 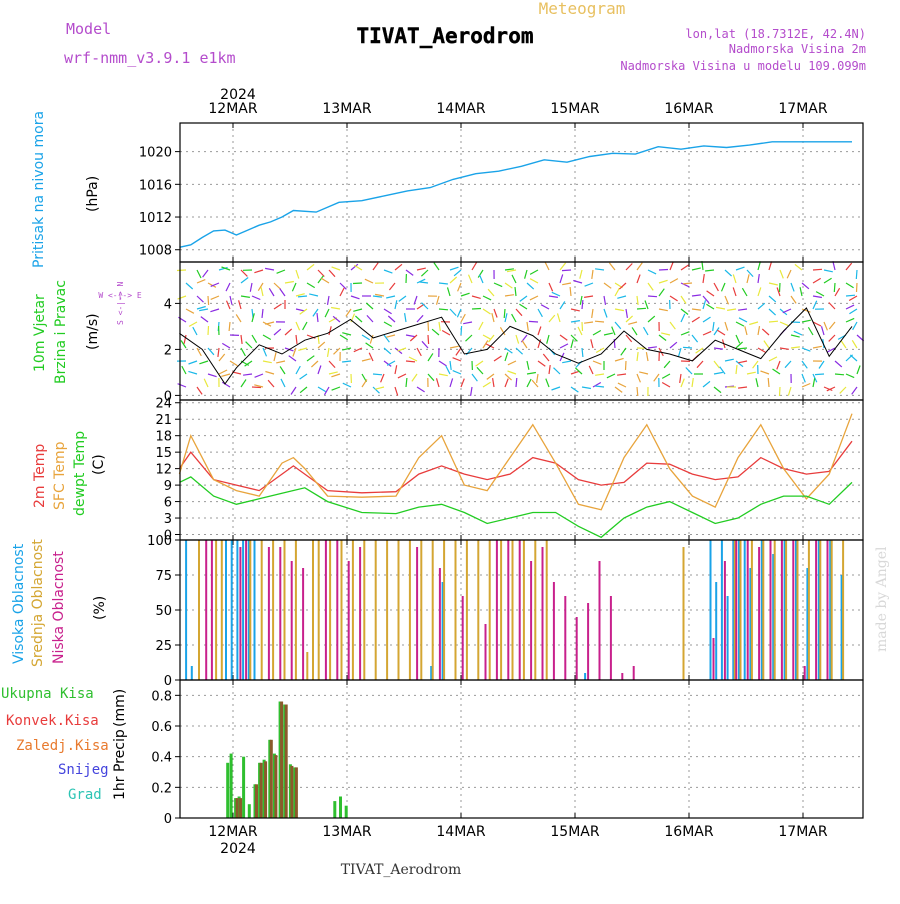 I want to click on y-tick-label: 3, so click(x=168, y=519).